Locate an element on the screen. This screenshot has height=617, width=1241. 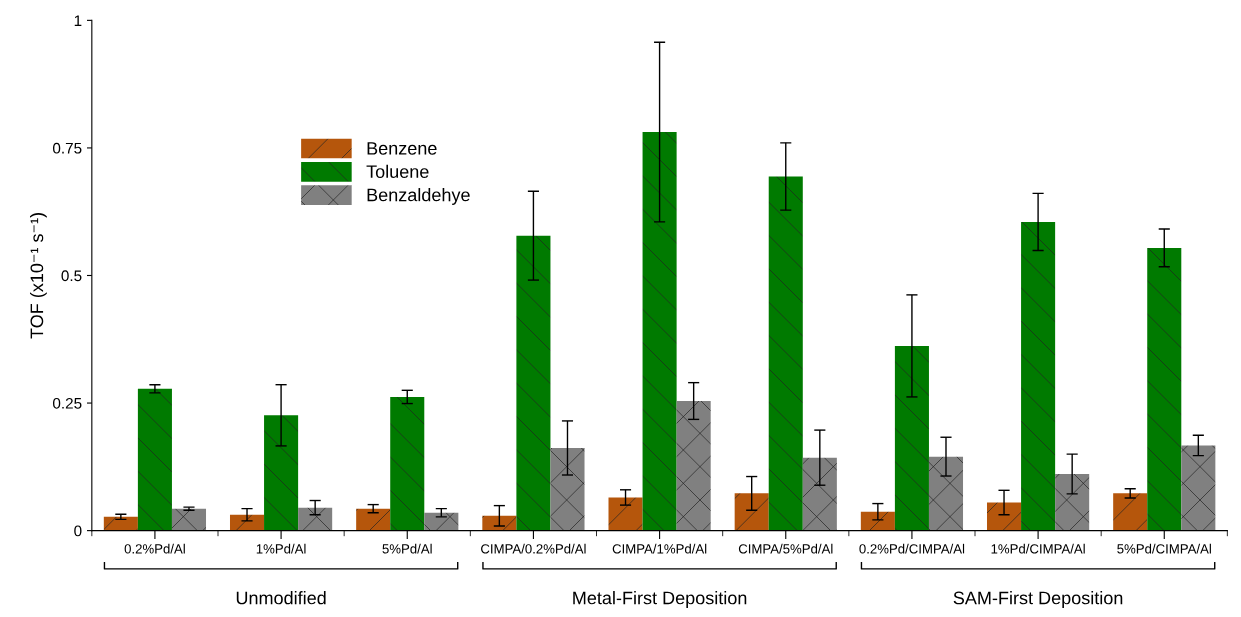
x-tick-label: 1%Pd/CIMPA/Al is located at coordinates (1038, 548).